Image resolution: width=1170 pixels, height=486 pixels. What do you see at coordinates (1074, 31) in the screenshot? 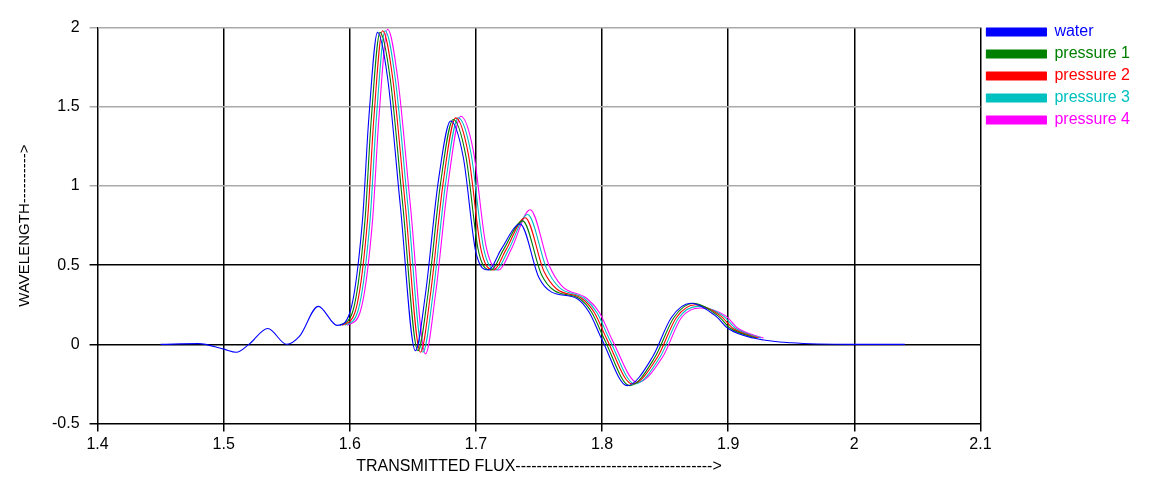
I see `legend-label: water` at bounding box center [1074, 31].